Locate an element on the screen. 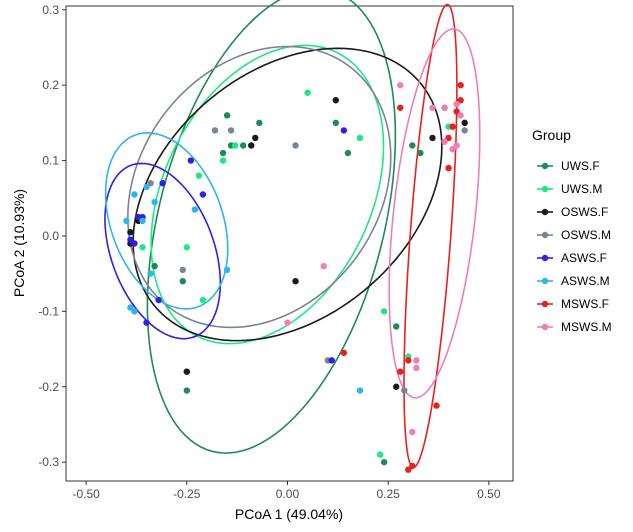  legend-label: ASWS.F is located at coordinates (584, 258).